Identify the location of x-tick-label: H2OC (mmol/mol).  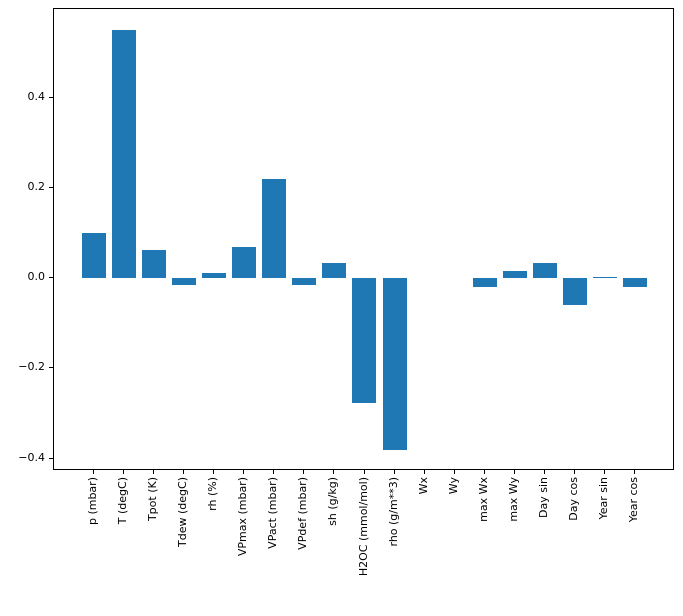
(363, 527).